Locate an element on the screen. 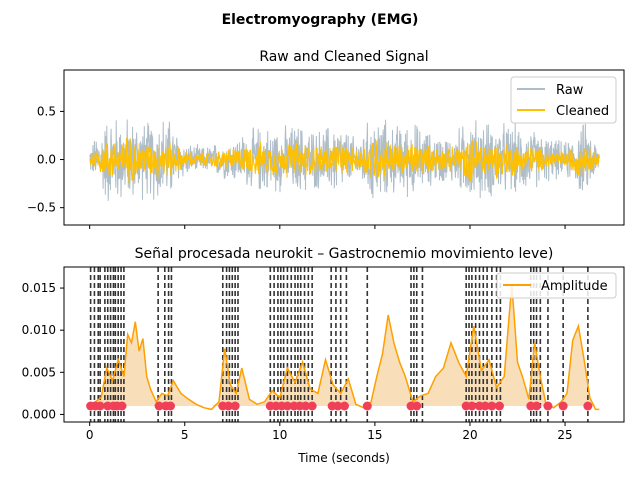  bottom-y-tick-label: 0.005 is located at coordinates (39, 372).